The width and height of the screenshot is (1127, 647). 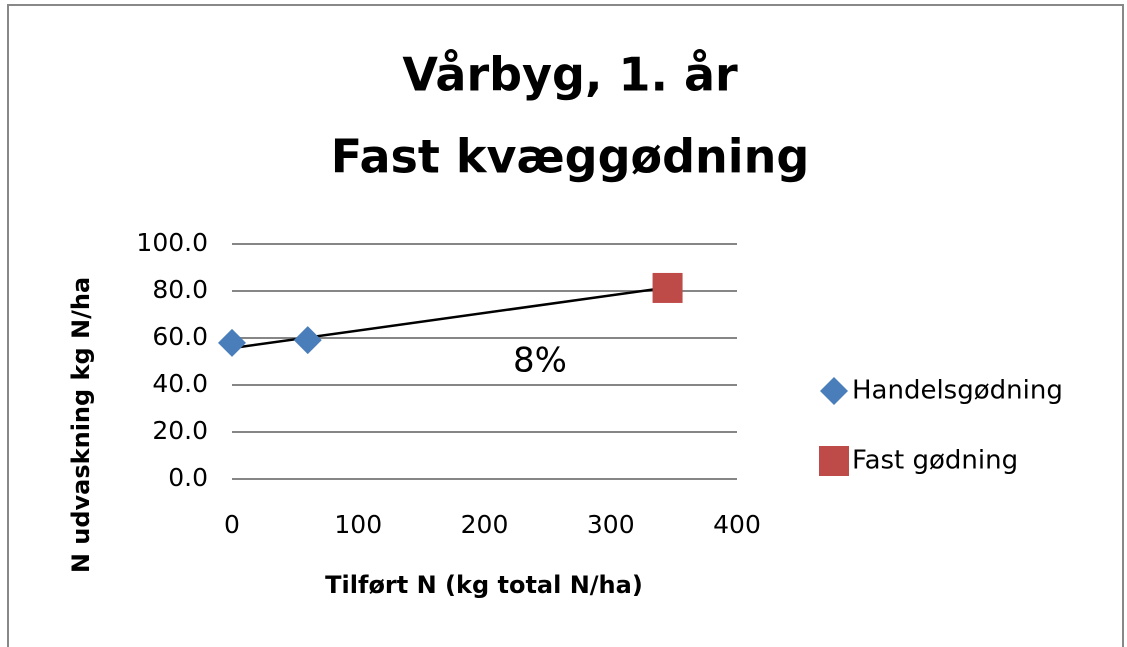 I want to click on y-axis-title: N udvaskning kg N/ha, so click(x=81, y=425).